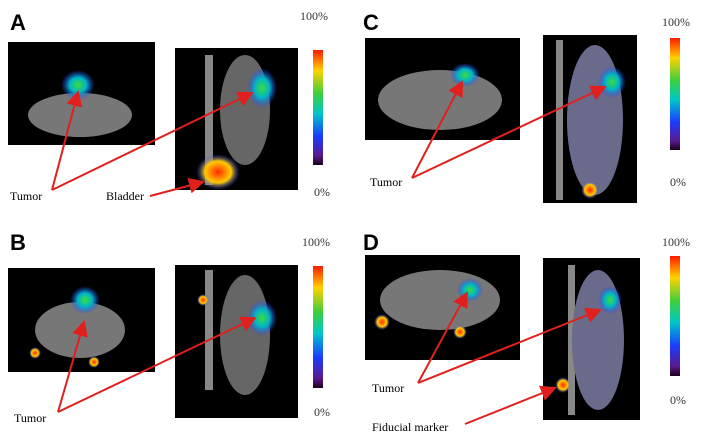  I want to click on bladder-signal, so click(218, 172).